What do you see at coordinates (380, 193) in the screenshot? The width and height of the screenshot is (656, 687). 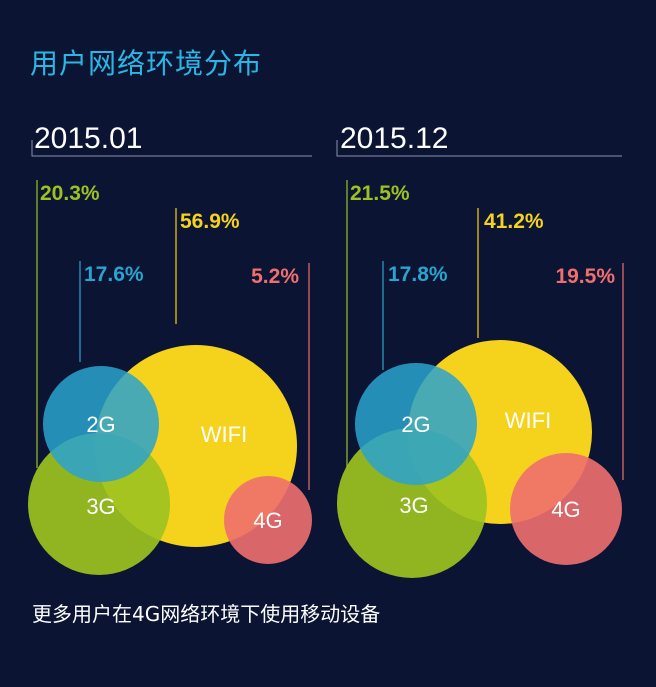 I see `value-label-3g: 21.5%` at bounding box center [380, 193].